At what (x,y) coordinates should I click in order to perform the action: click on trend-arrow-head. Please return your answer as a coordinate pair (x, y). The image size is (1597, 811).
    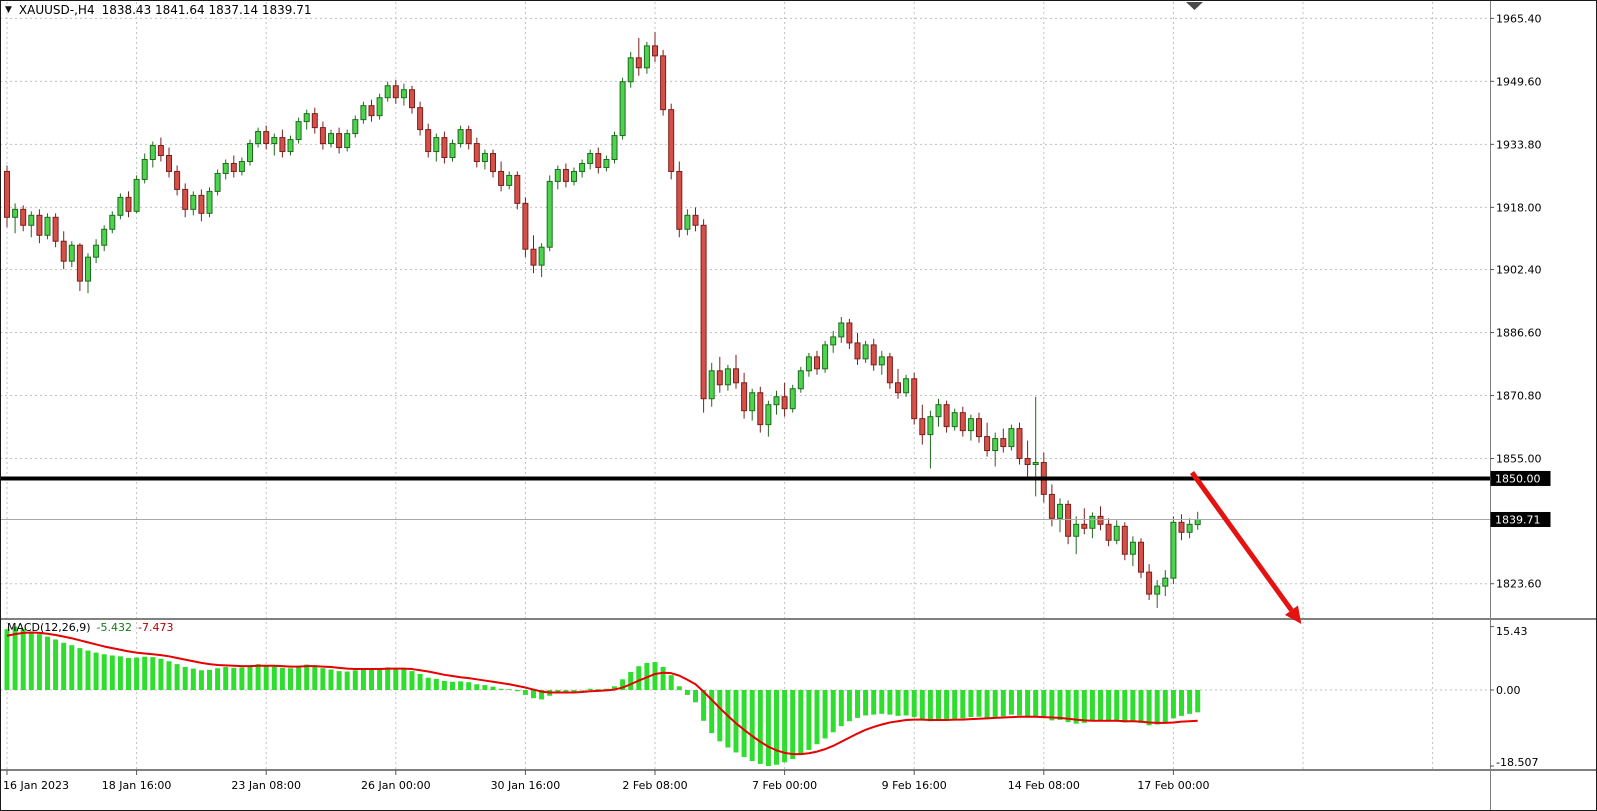
    Looking at the image, I should click on (1293, 614).